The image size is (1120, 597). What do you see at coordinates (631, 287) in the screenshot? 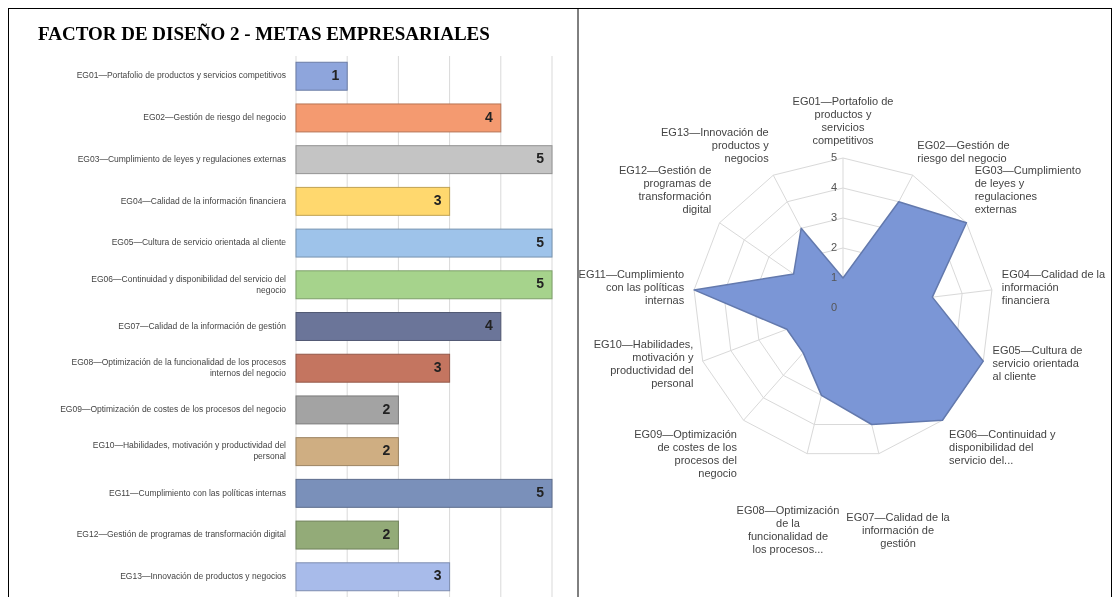
I see `spoke-label: EG11—Cumplimiento con las políticas internas` at bounding box center [631, 287].